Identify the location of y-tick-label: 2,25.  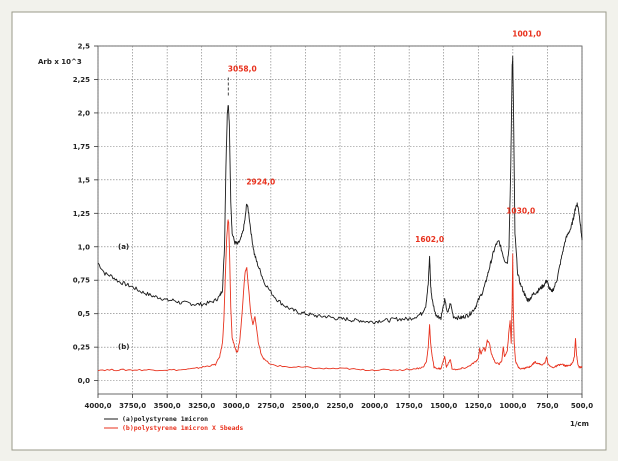
(81, 80).